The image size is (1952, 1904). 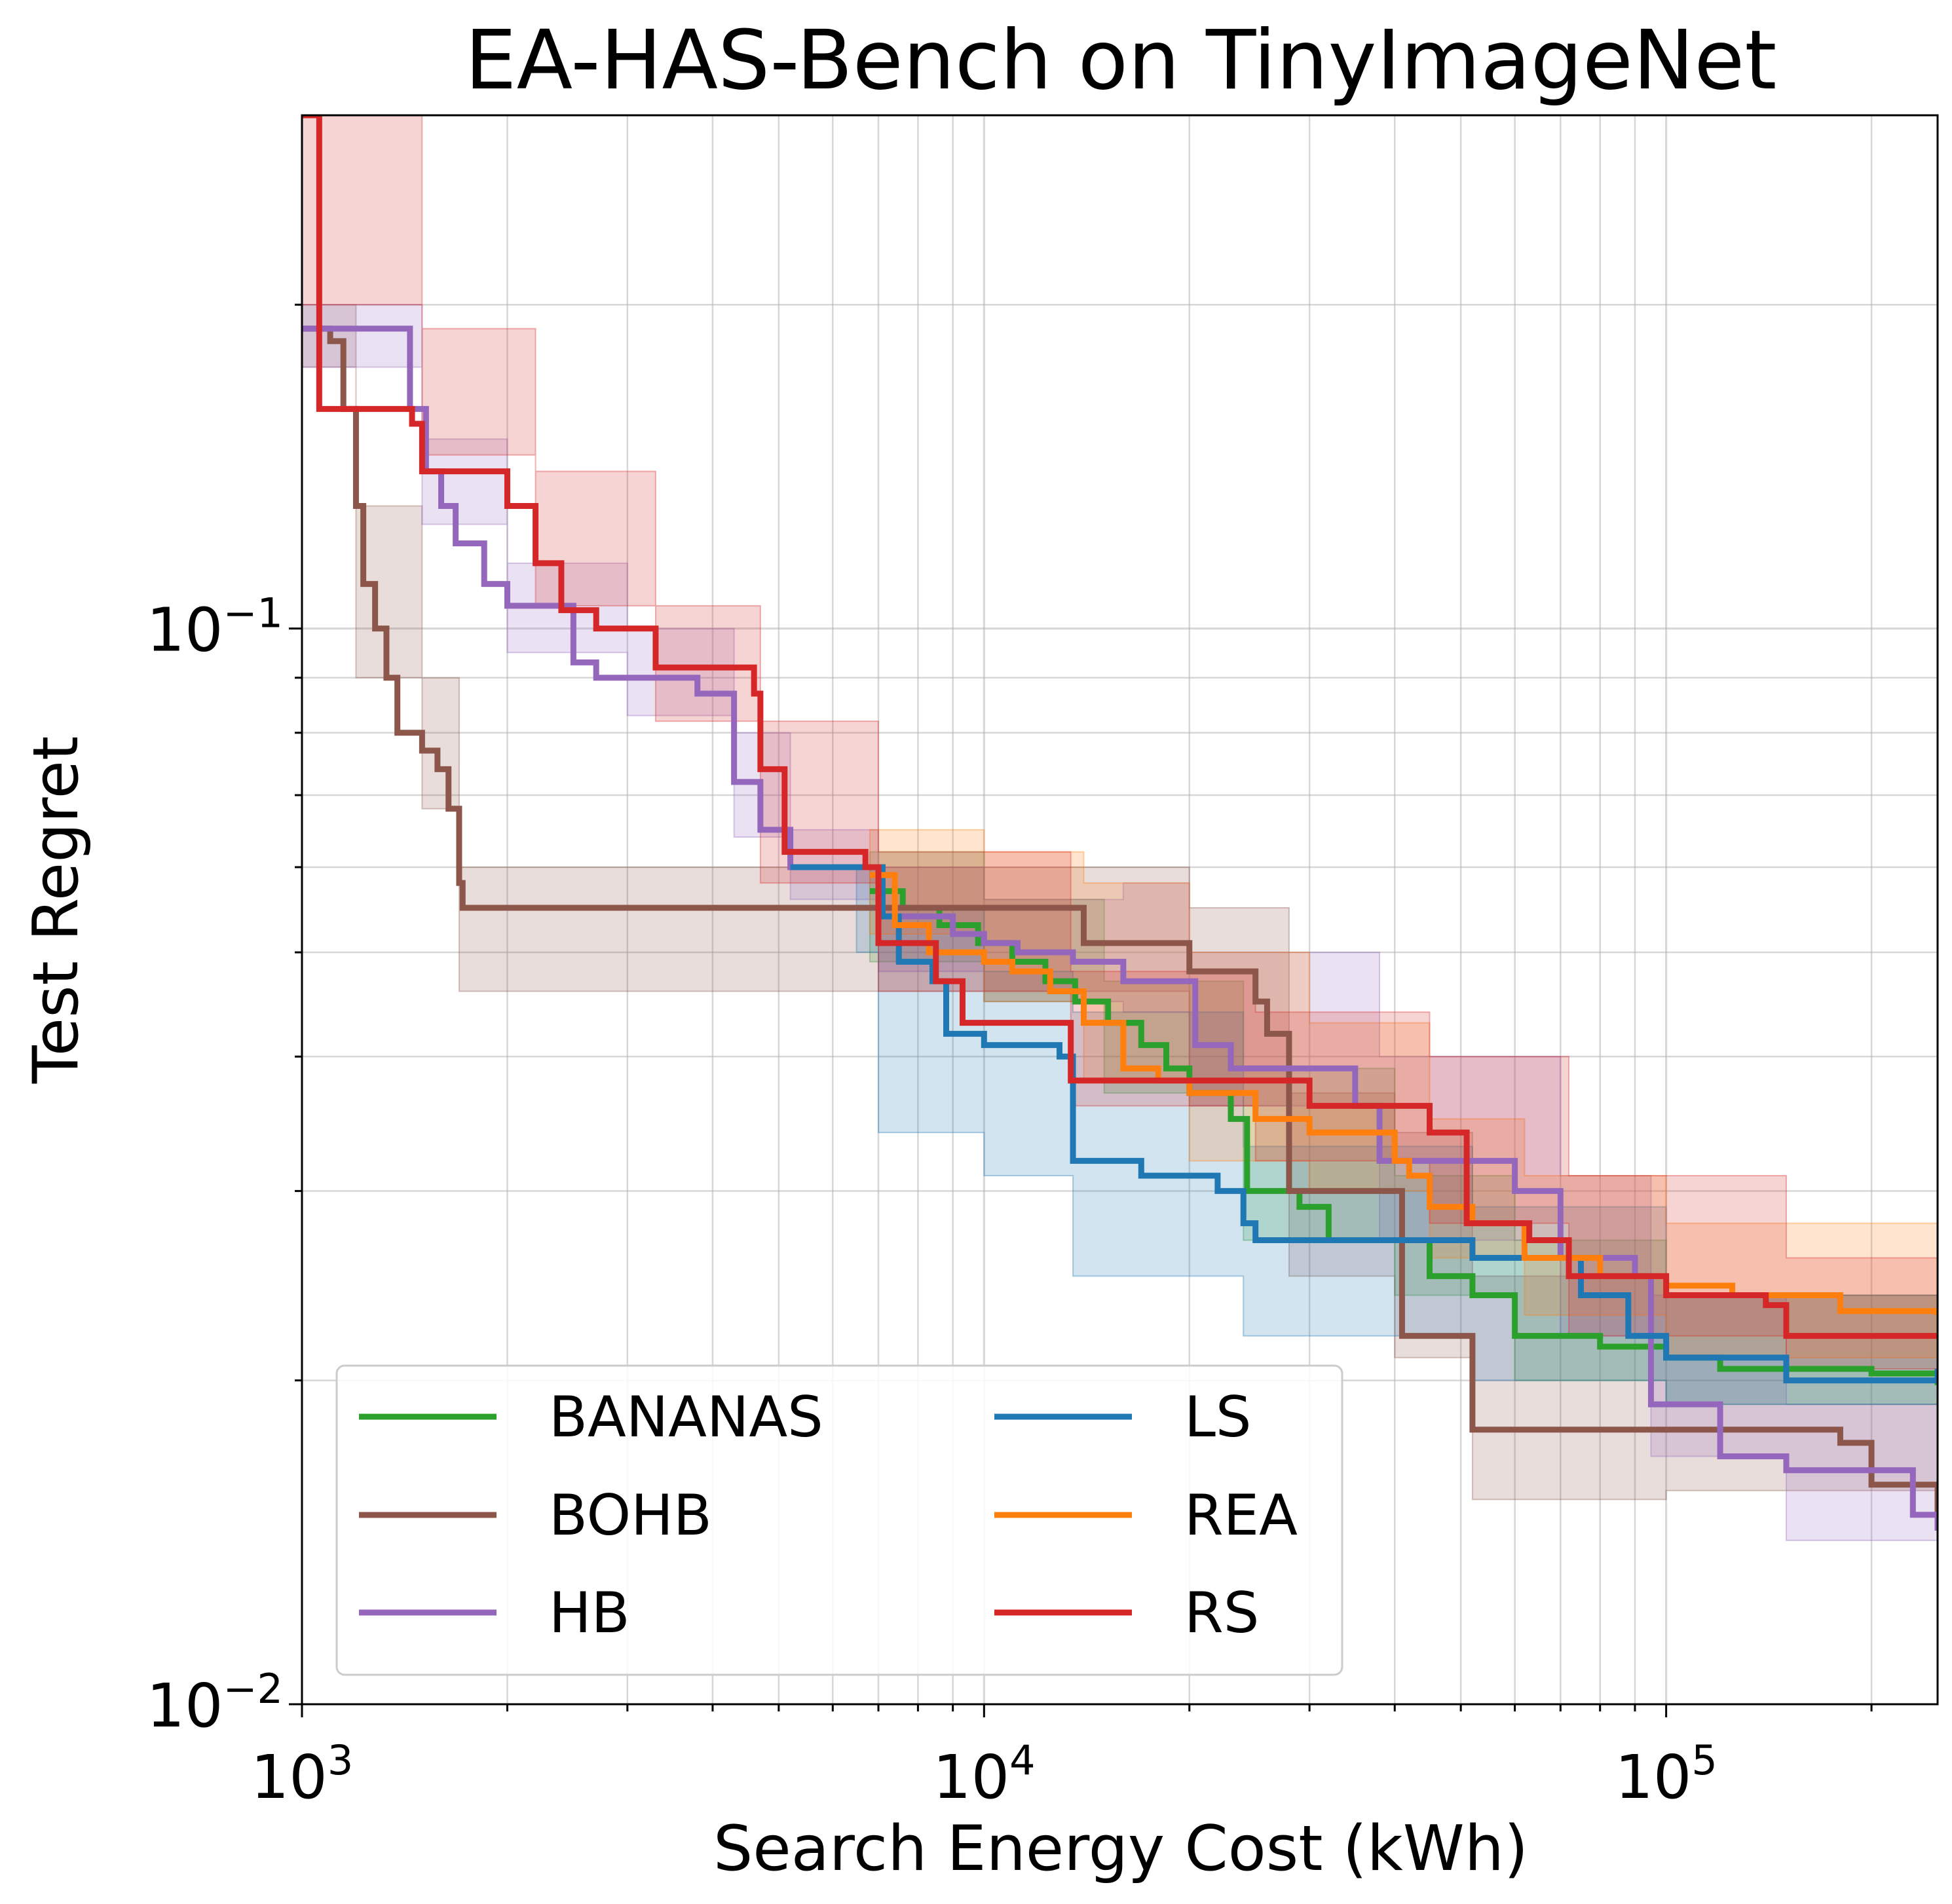 I want to click on x-tick-label: 104, so click(x=984, y=1774).